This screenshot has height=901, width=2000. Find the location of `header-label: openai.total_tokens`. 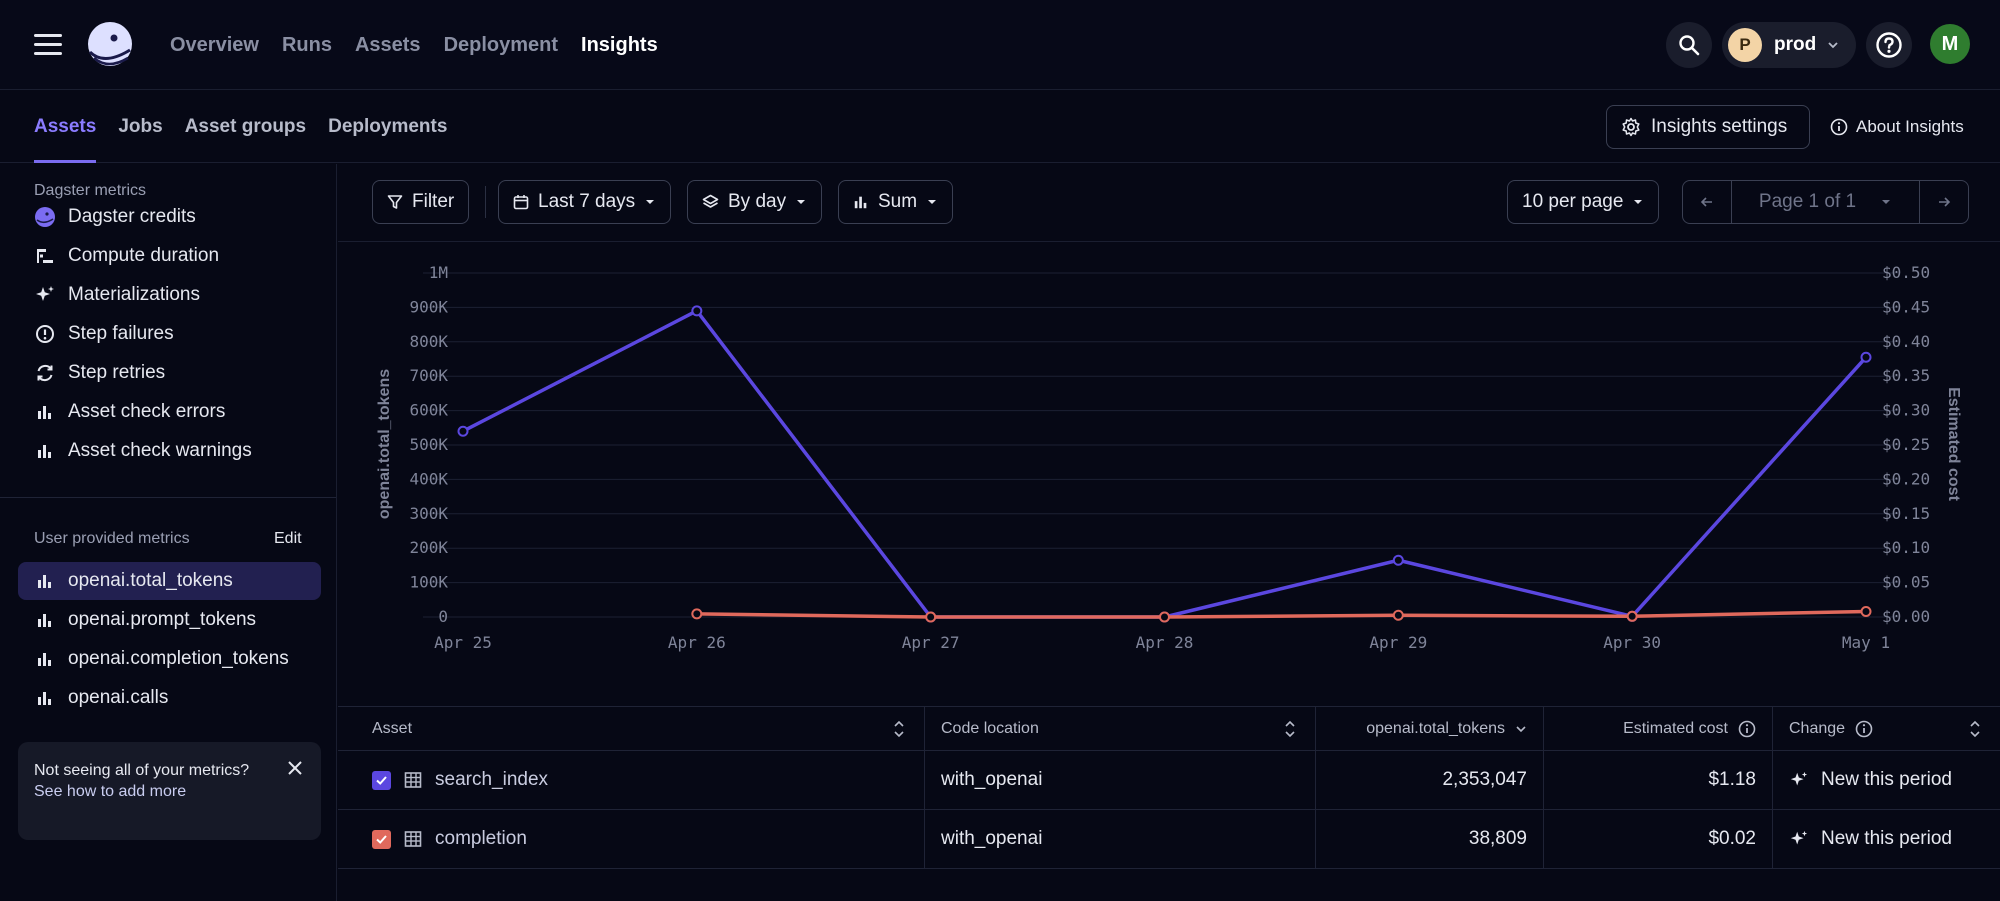

header-label: openai.total_tokens is located at coordinates (1435, 728).